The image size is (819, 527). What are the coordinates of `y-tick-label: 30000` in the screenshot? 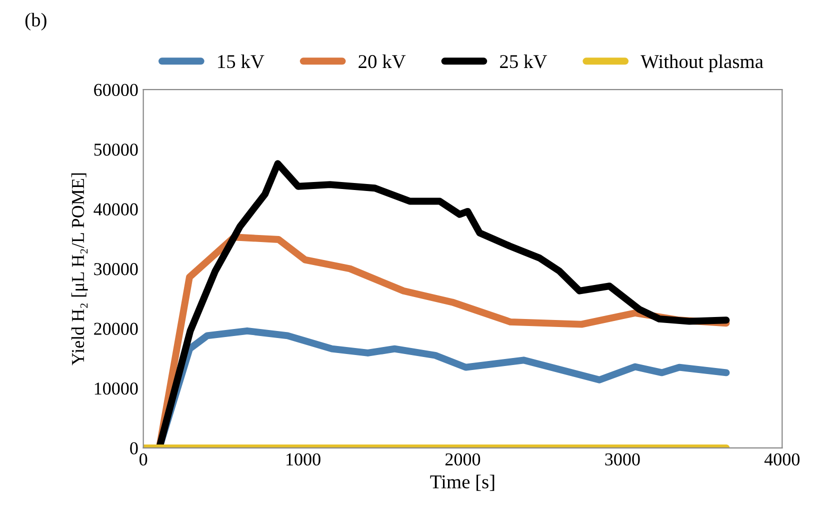 It's located at (116, 269).